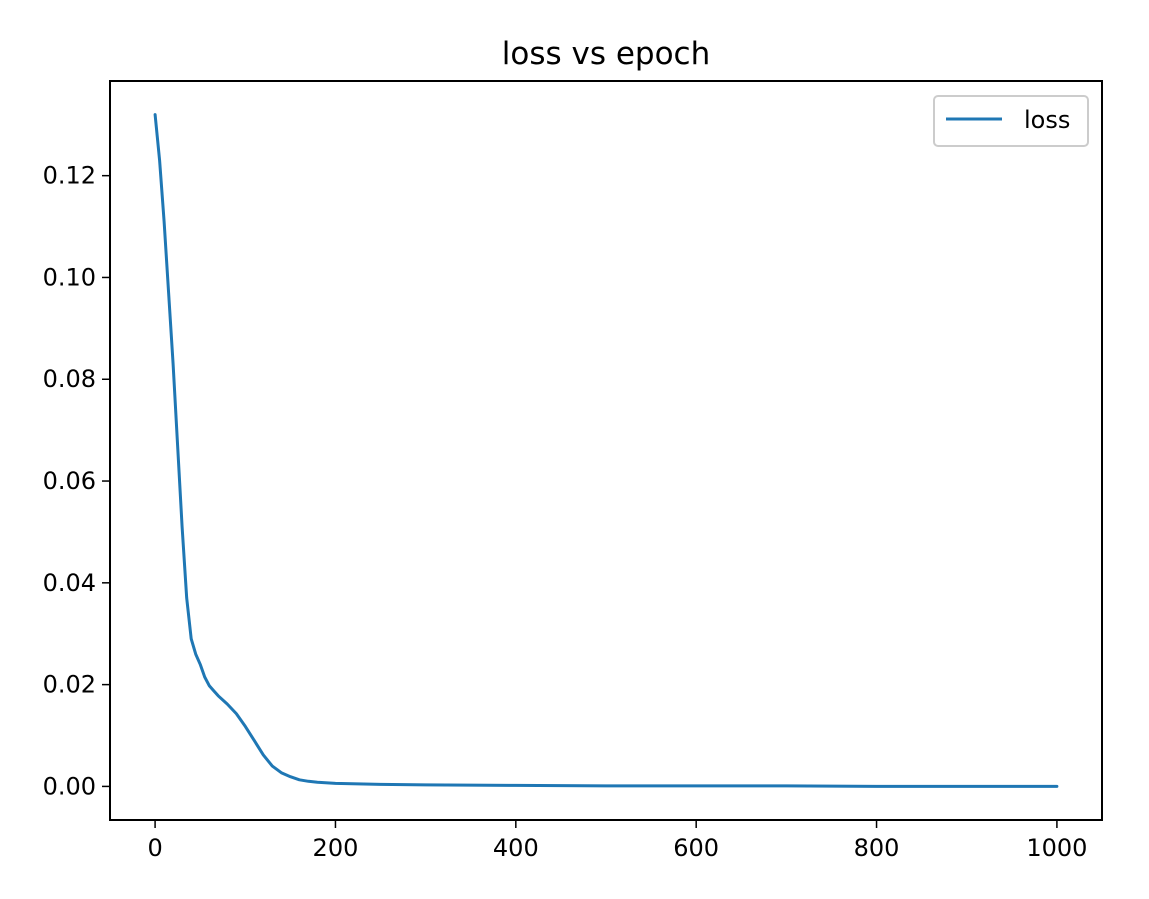 The width and height of the screenshot is (1149, 899). What do you see at coordinates (516, 848) in the screenshot?
I see `x-tick-label: 400` at bounding box center [516, 848].